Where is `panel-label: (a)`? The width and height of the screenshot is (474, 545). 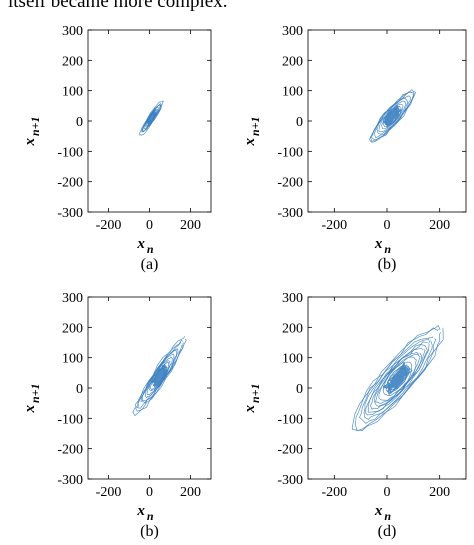 panel-label: (a) is located at coordinates (150, 264).